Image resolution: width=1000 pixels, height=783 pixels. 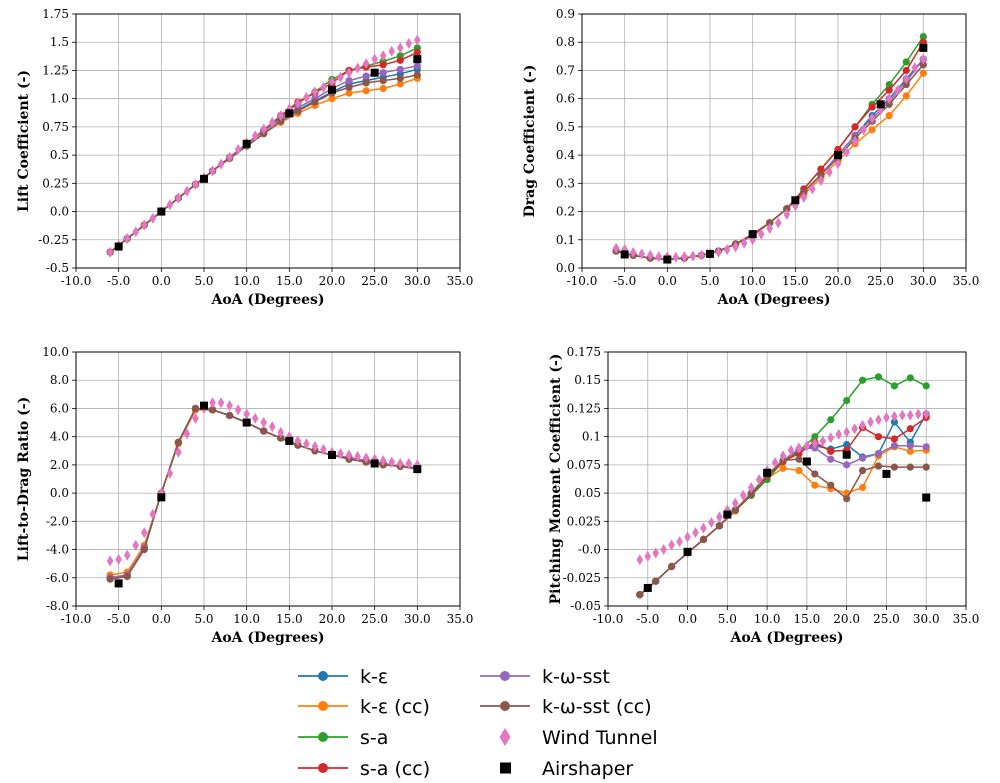 I want to click on point-k-eps, so click(x=894, y=422).